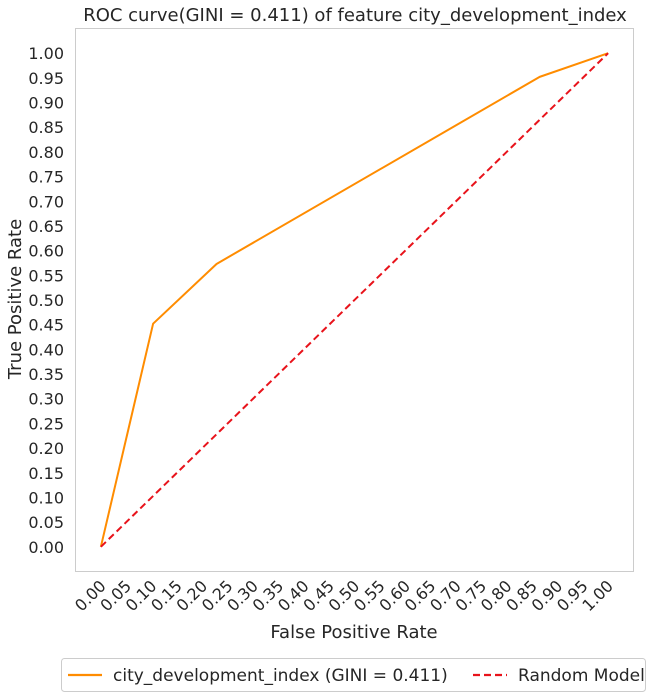 Image resolution: width=654 pixels, height=699 pixels. I want to click on y-tick-label: 0.90, so click(46, 103).